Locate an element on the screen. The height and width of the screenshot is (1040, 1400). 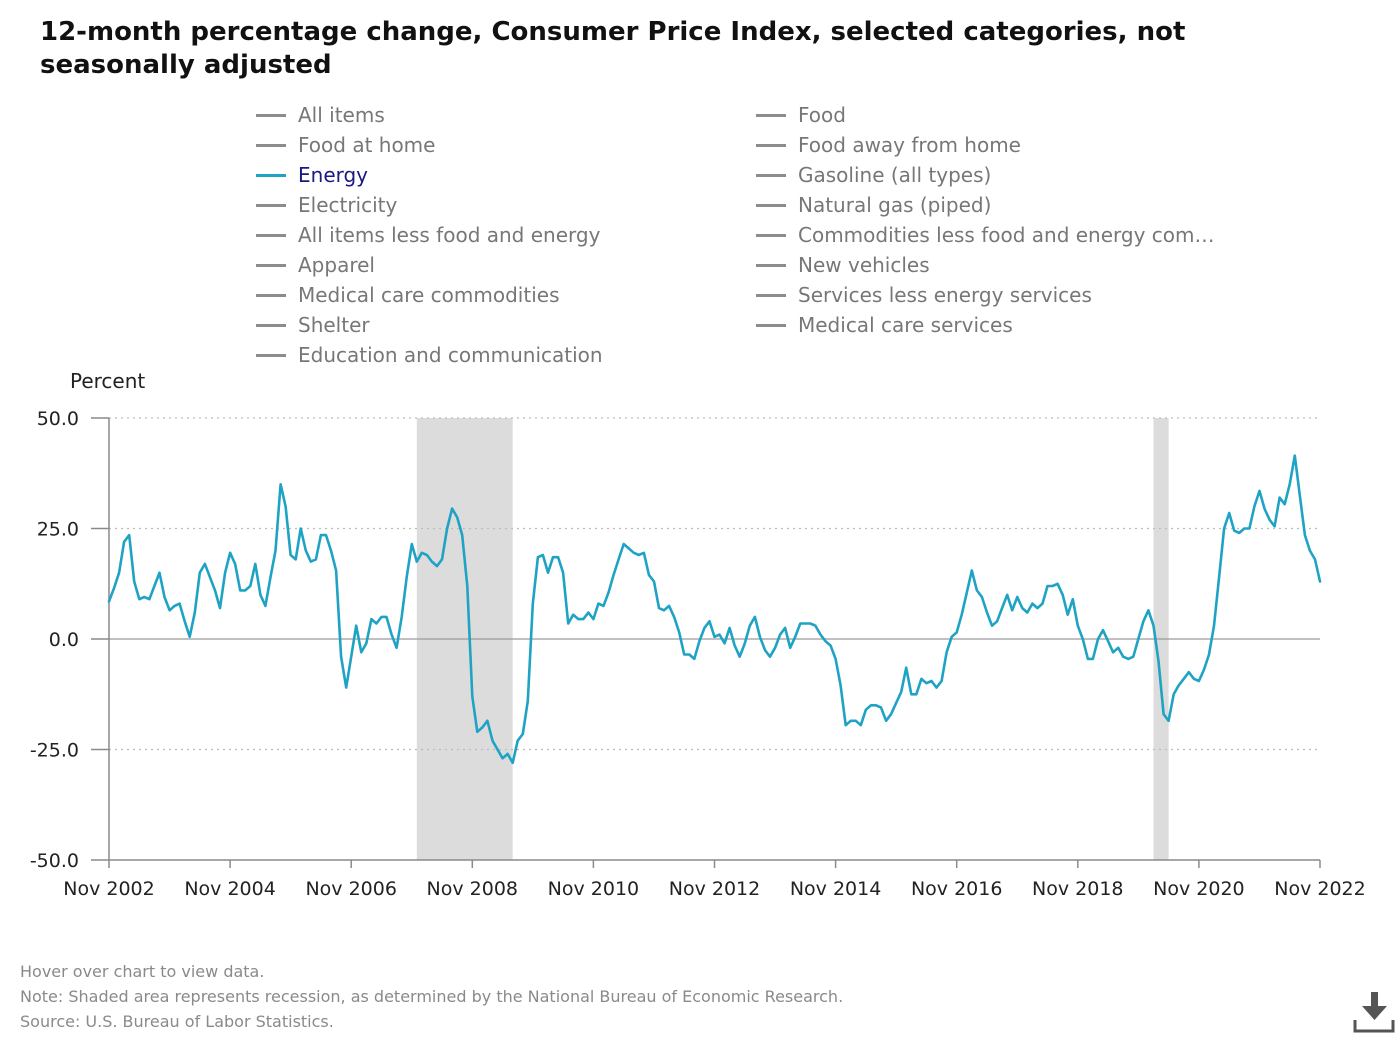
x-tick-label: Nov 2020 is located at coordinates (1198, 889).